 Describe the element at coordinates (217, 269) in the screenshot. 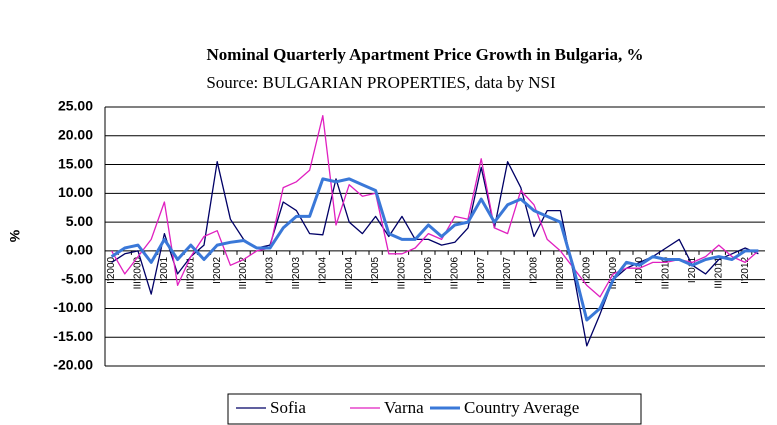

I see `x-tick-label: I'2002` at that location.